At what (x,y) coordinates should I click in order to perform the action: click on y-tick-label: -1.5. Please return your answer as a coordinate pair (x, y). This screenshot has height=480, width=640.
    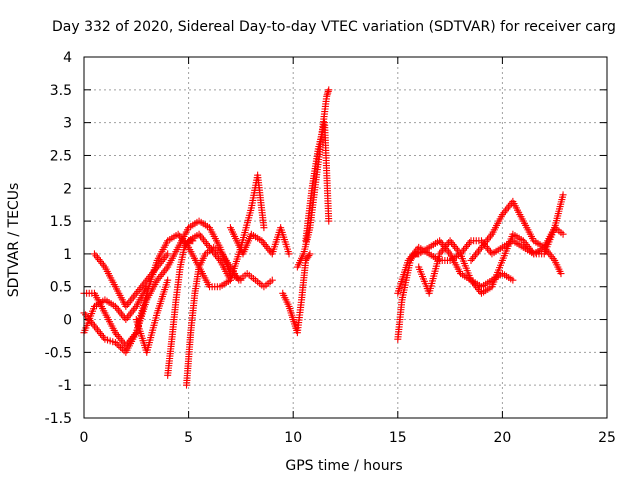
    Looking at the image, I should click on (58, 419).